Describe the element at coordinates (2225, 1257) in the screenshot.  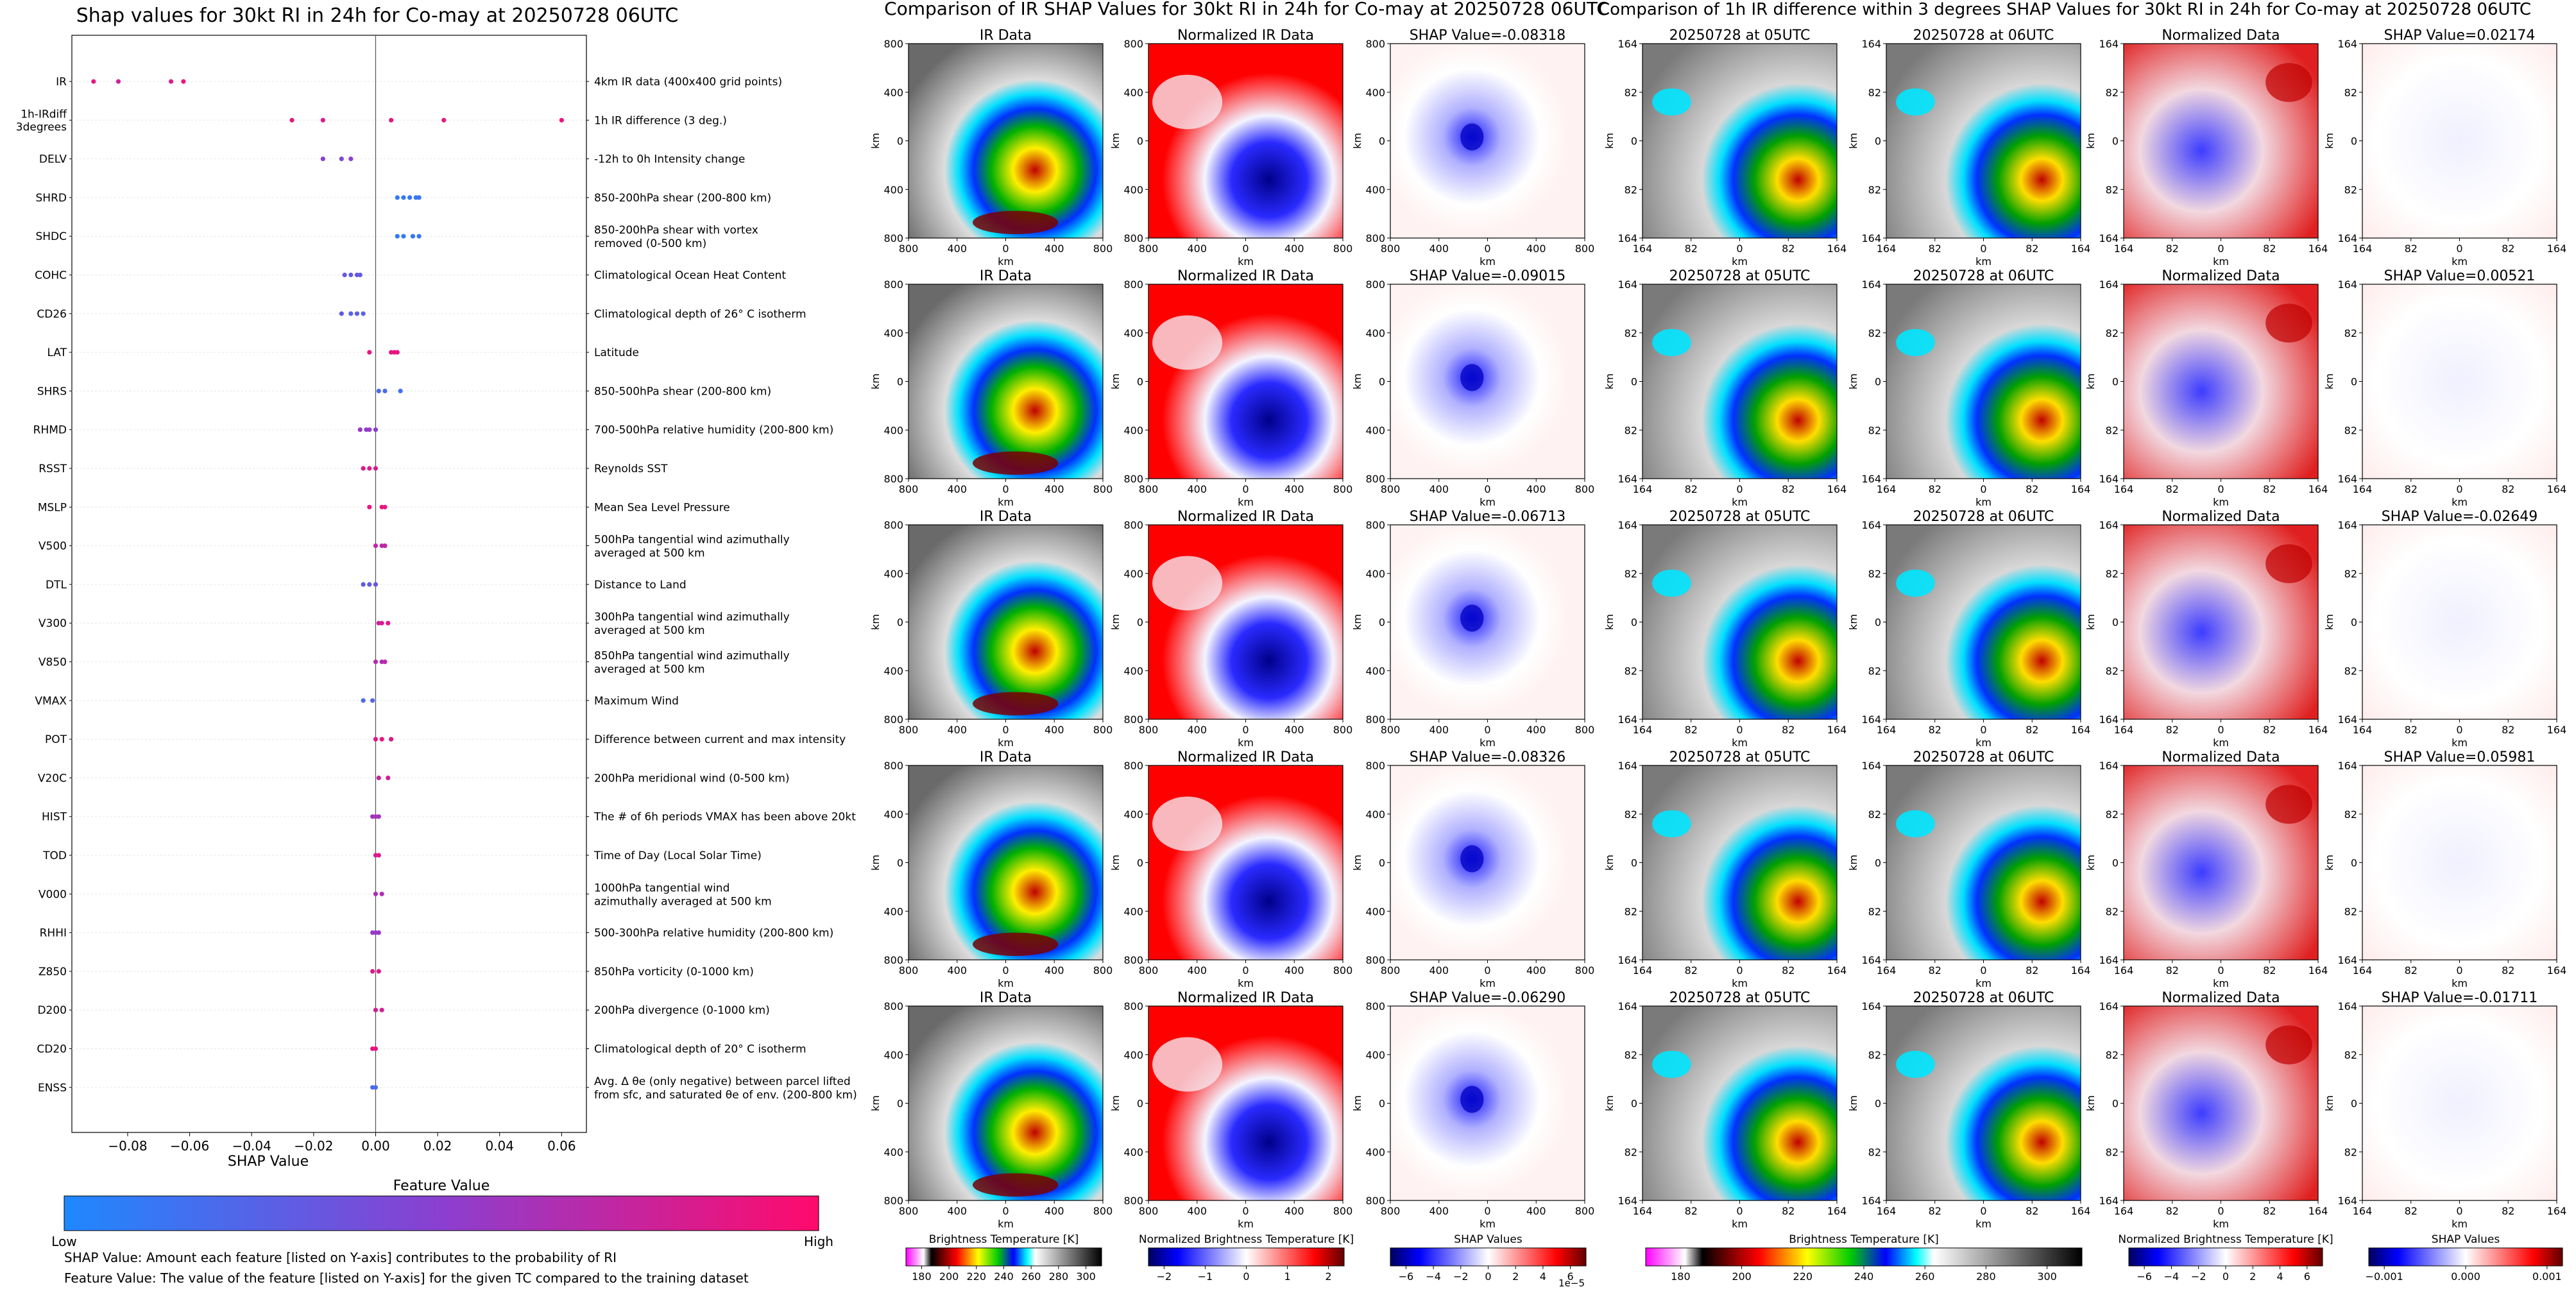
I see `irdiff-normalized-colorbar` at that location.